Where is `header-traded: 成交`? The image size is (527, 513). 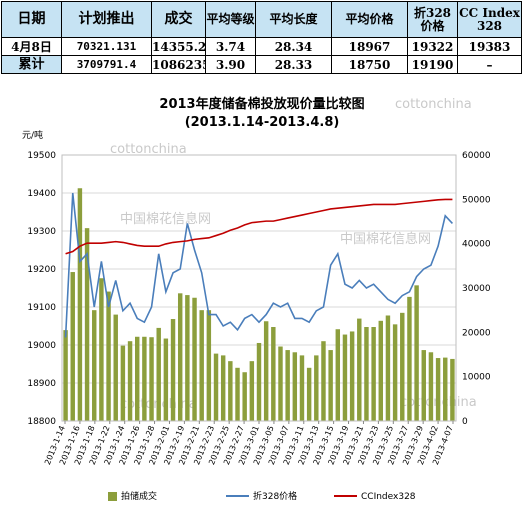
header-traded: 成交 is located at coordinates (178, 19).